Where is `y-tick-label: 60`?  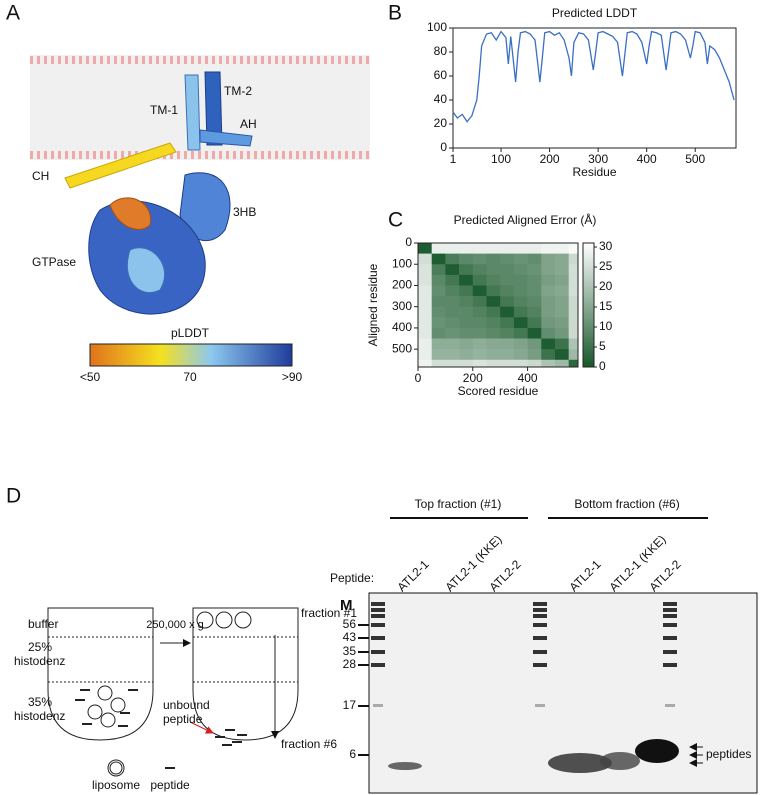
y-tick-label: 60 is located at coordinates (441, 75).